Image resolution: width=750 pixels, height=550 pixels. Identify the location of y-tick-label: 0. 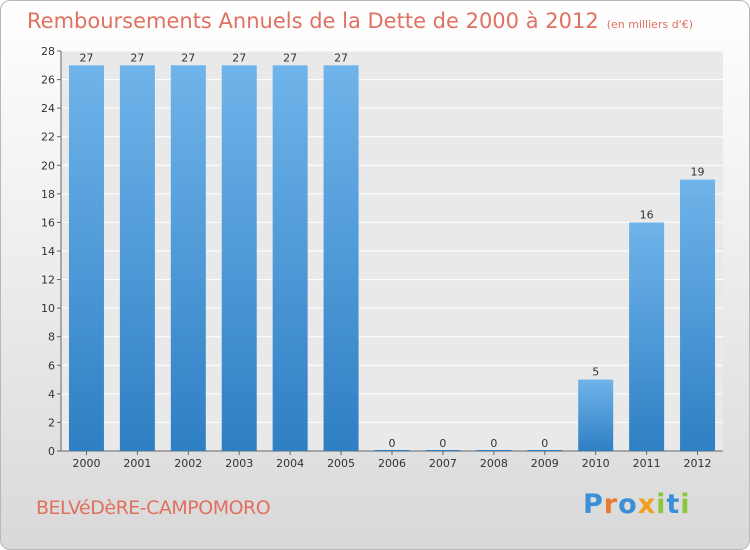
(51, 451).